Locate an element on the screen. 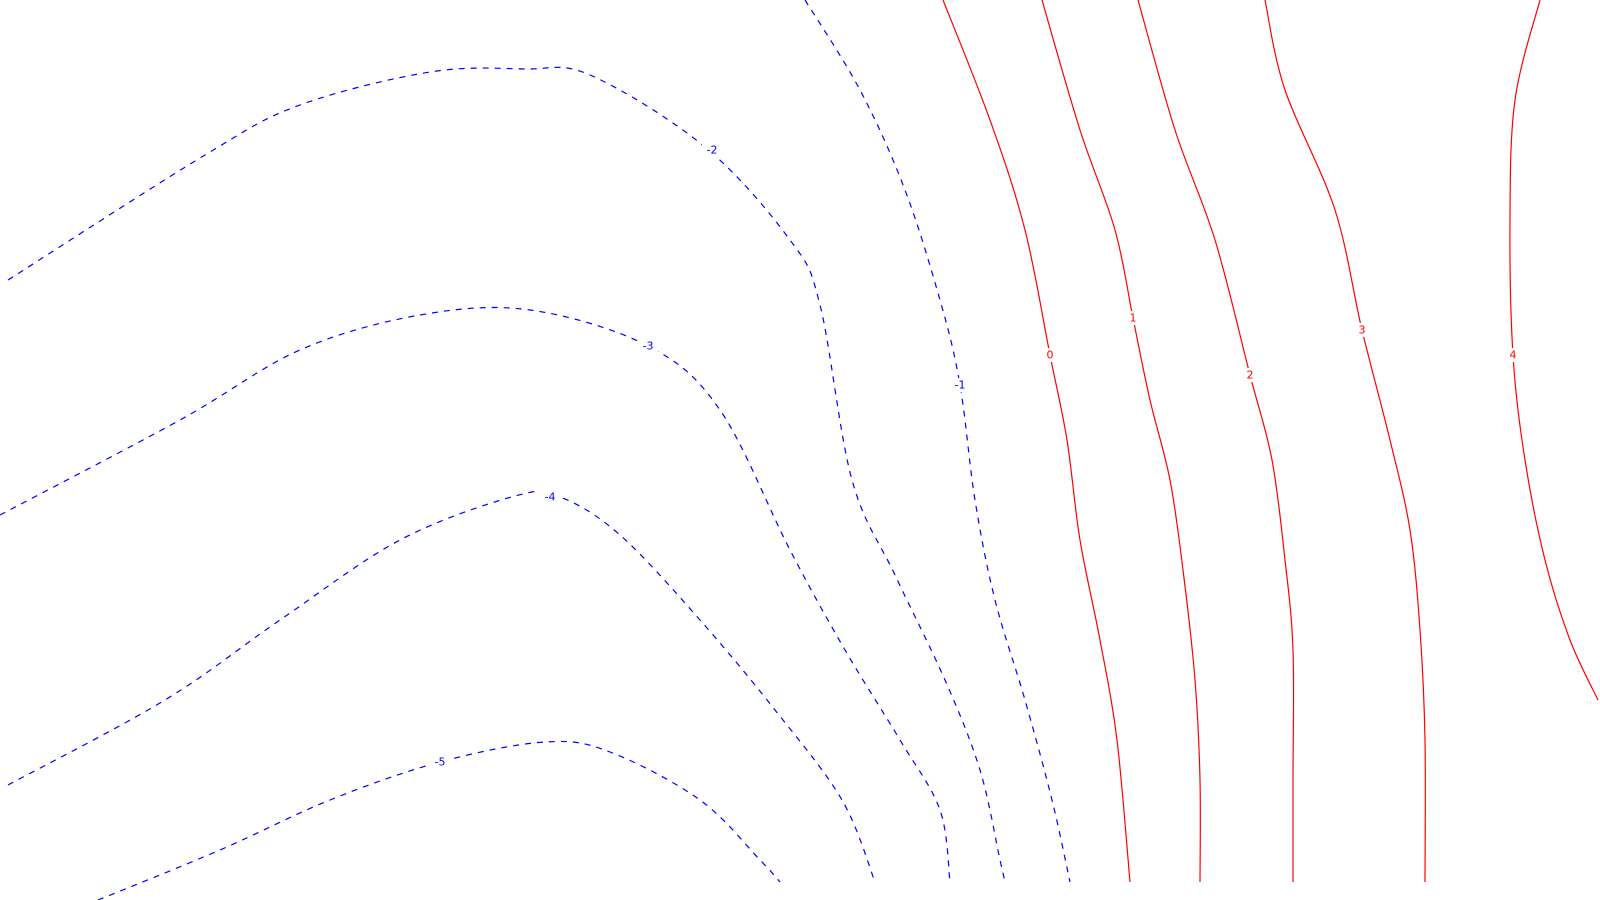 The width and height of the screenshot is (1600, 900). contour-label-level-neg2: -2 is located at coordinates (712, 150).